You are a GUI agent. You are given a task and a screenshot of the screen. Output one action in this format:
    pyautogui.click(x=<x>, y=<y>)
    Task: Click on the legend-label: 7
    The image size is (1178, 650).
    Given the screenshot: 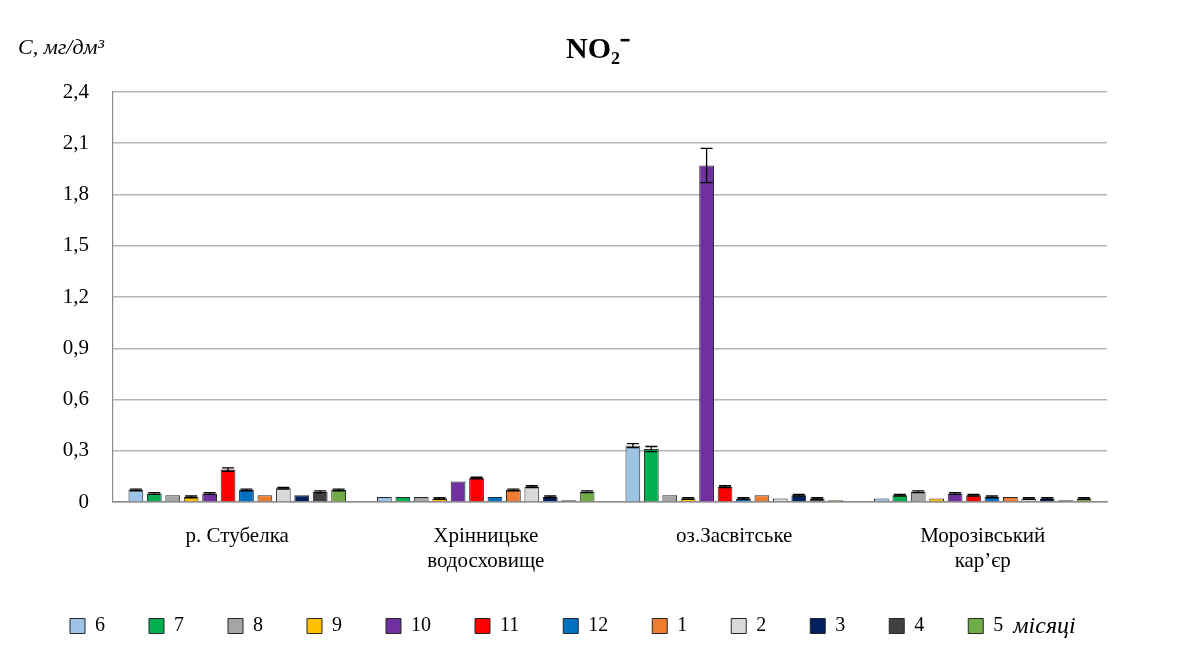 What is the action you would take?
    pyautogui.click(x=179, y=624)
    